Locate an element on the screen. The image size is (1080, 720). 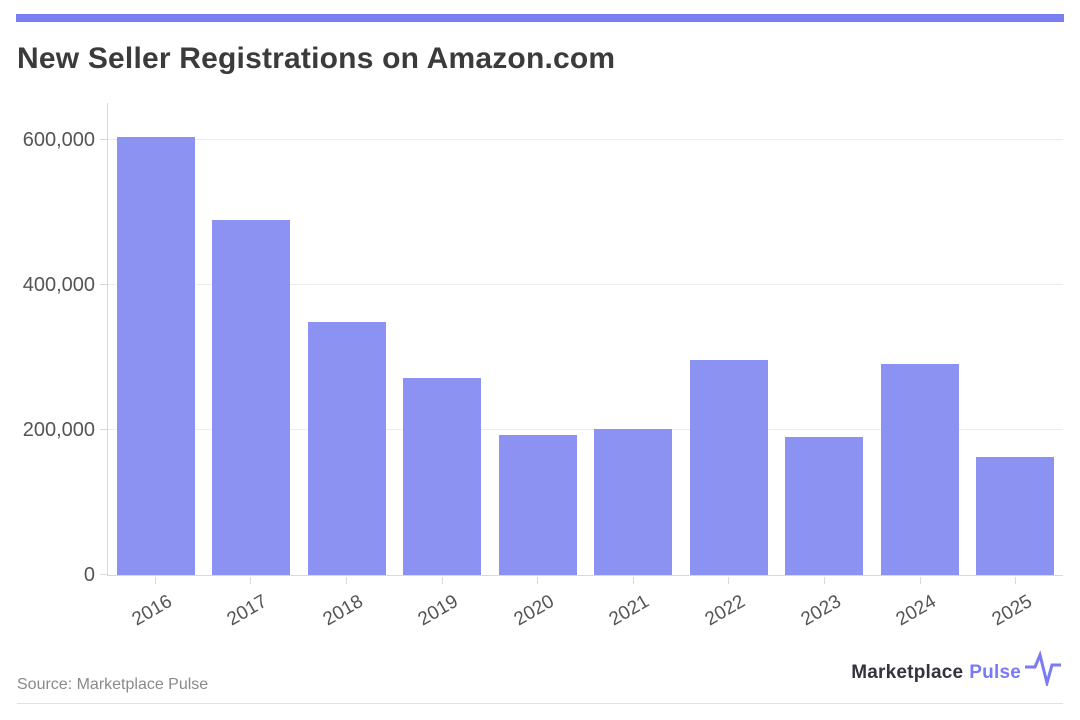
bar-slot-2024 is located at coordinates (920, 339).